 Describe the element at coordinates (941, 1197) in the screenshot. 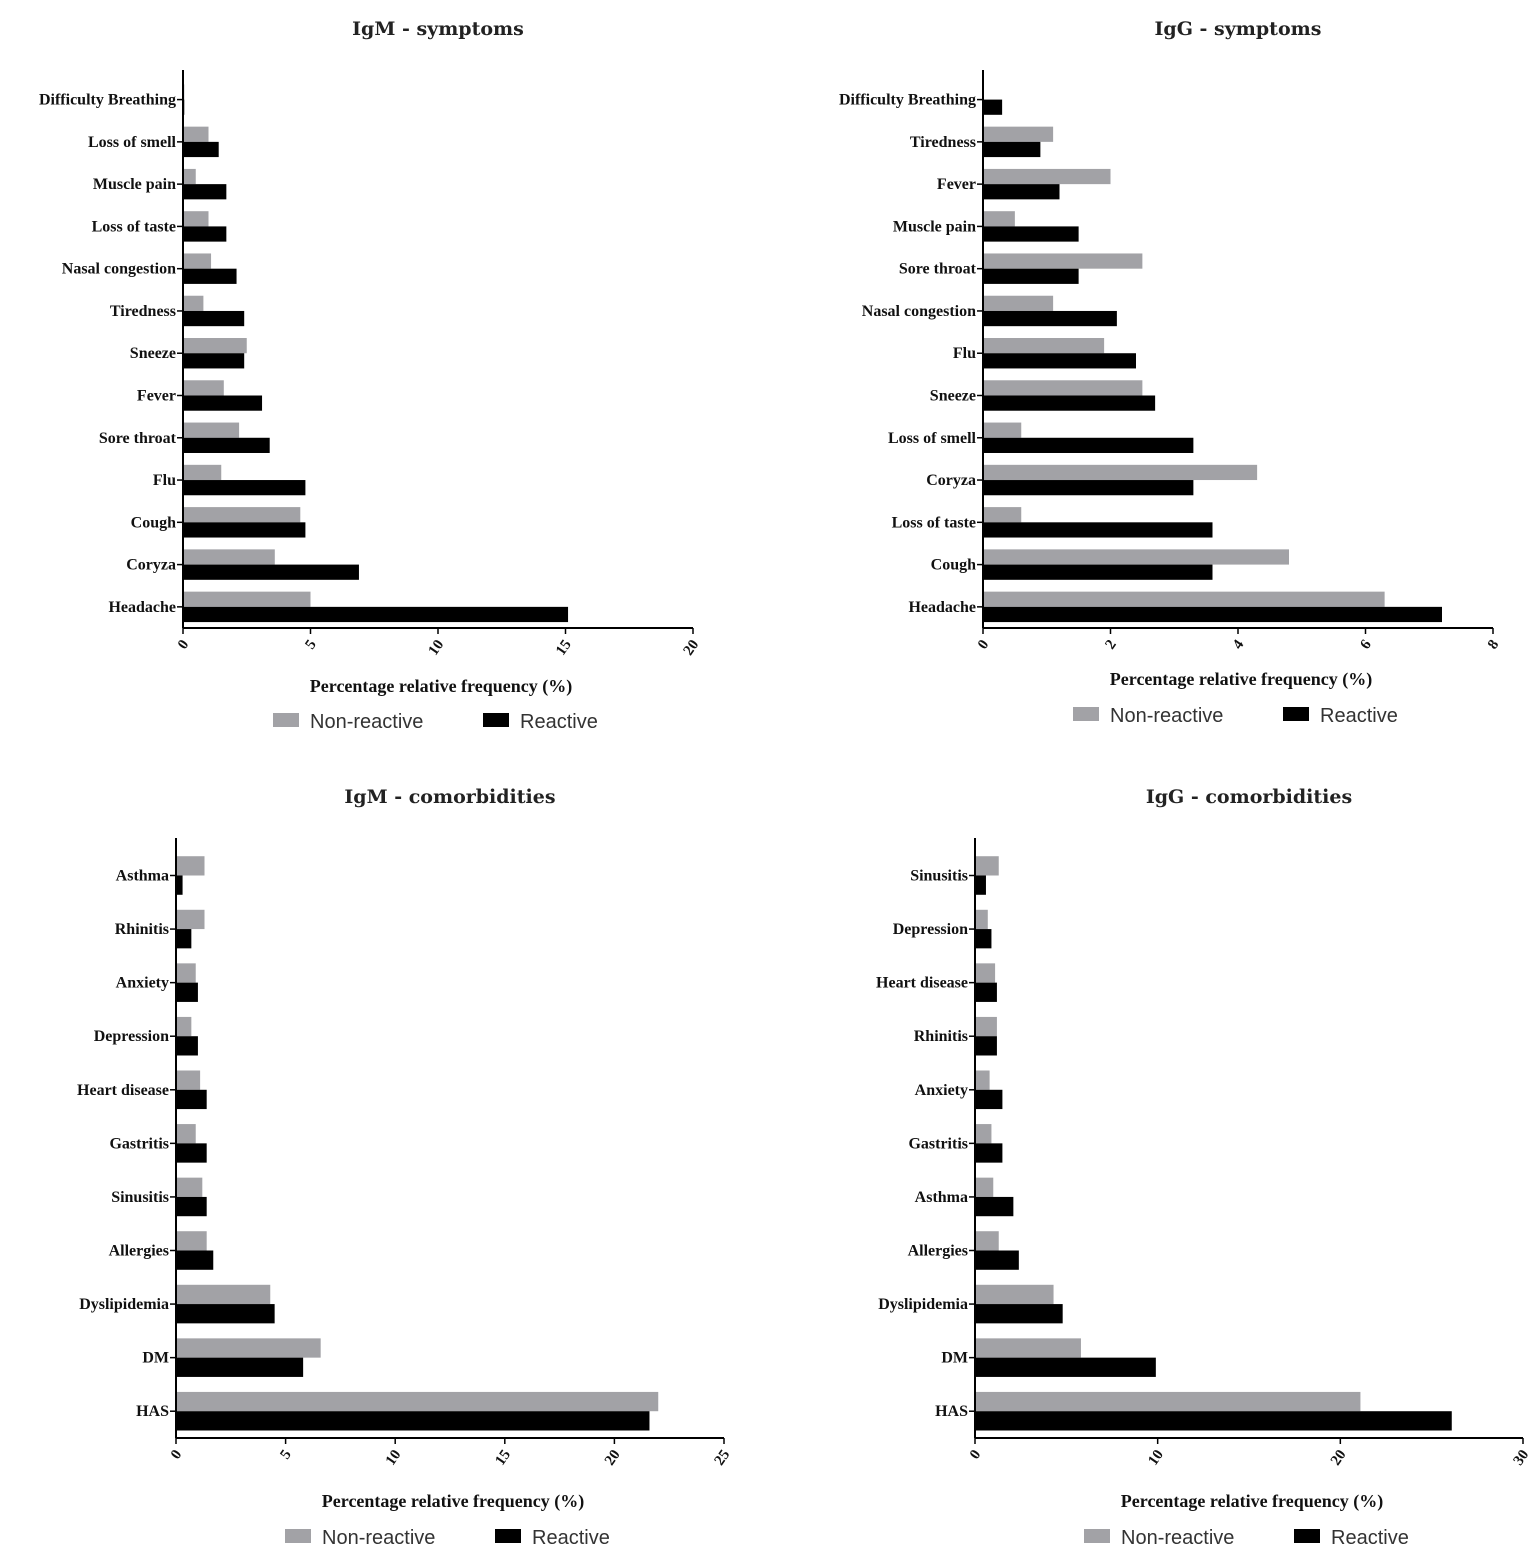

I see `category-label-asthma: Asthma` at that location.